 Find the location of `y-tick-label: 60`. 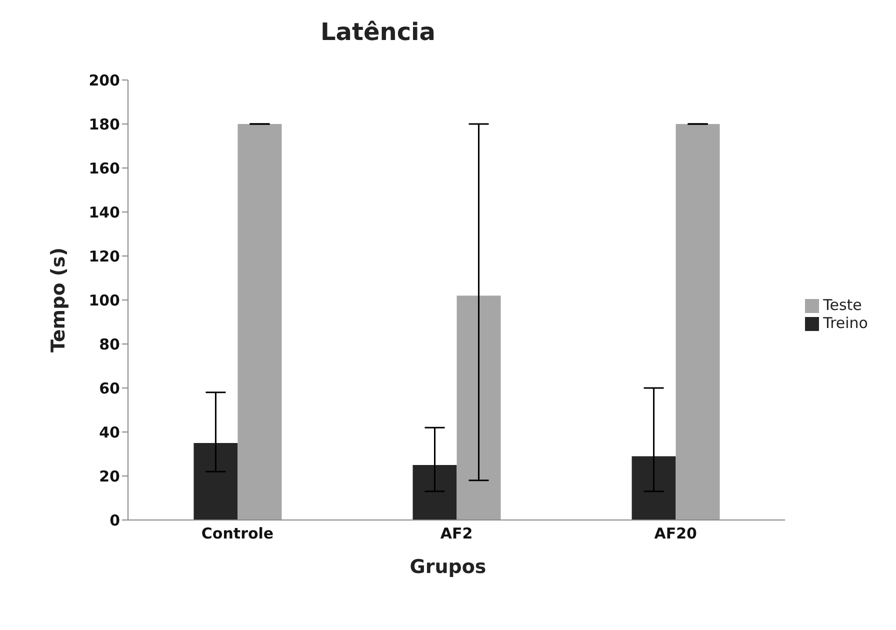

y-tick-label: 60 is located at coordinates (109, 388).